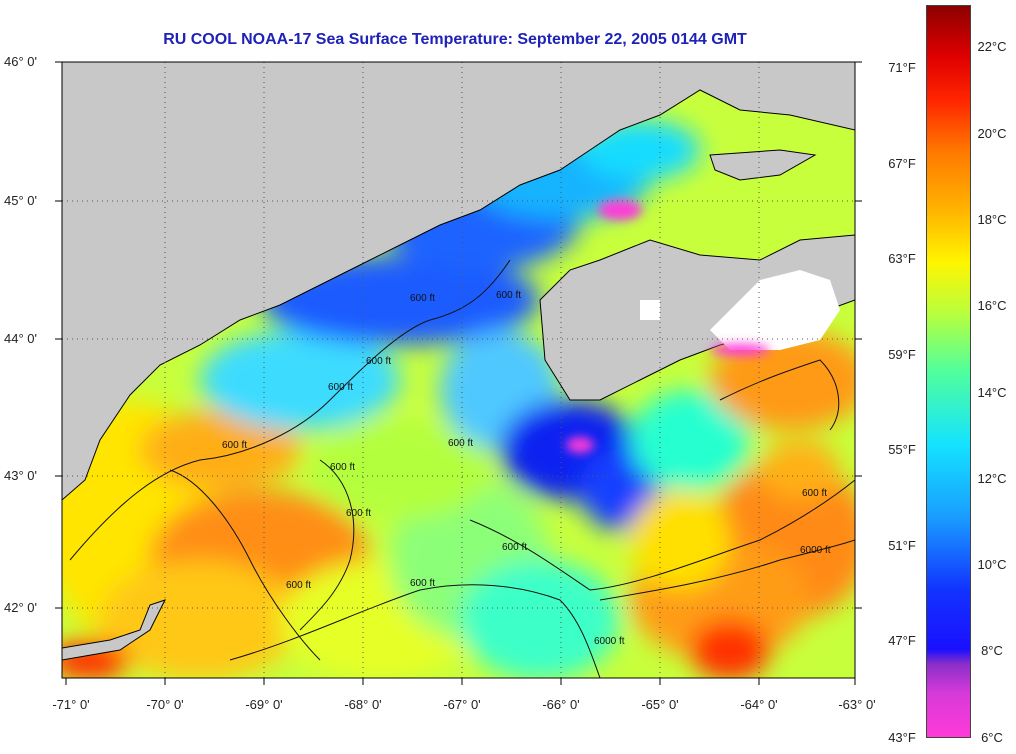 The image size is (1016, 754). What do you see at coordinates (264, 704) in the screenshot?
I see `lon-label: -69° 0'` at bounding box center [264, 704].